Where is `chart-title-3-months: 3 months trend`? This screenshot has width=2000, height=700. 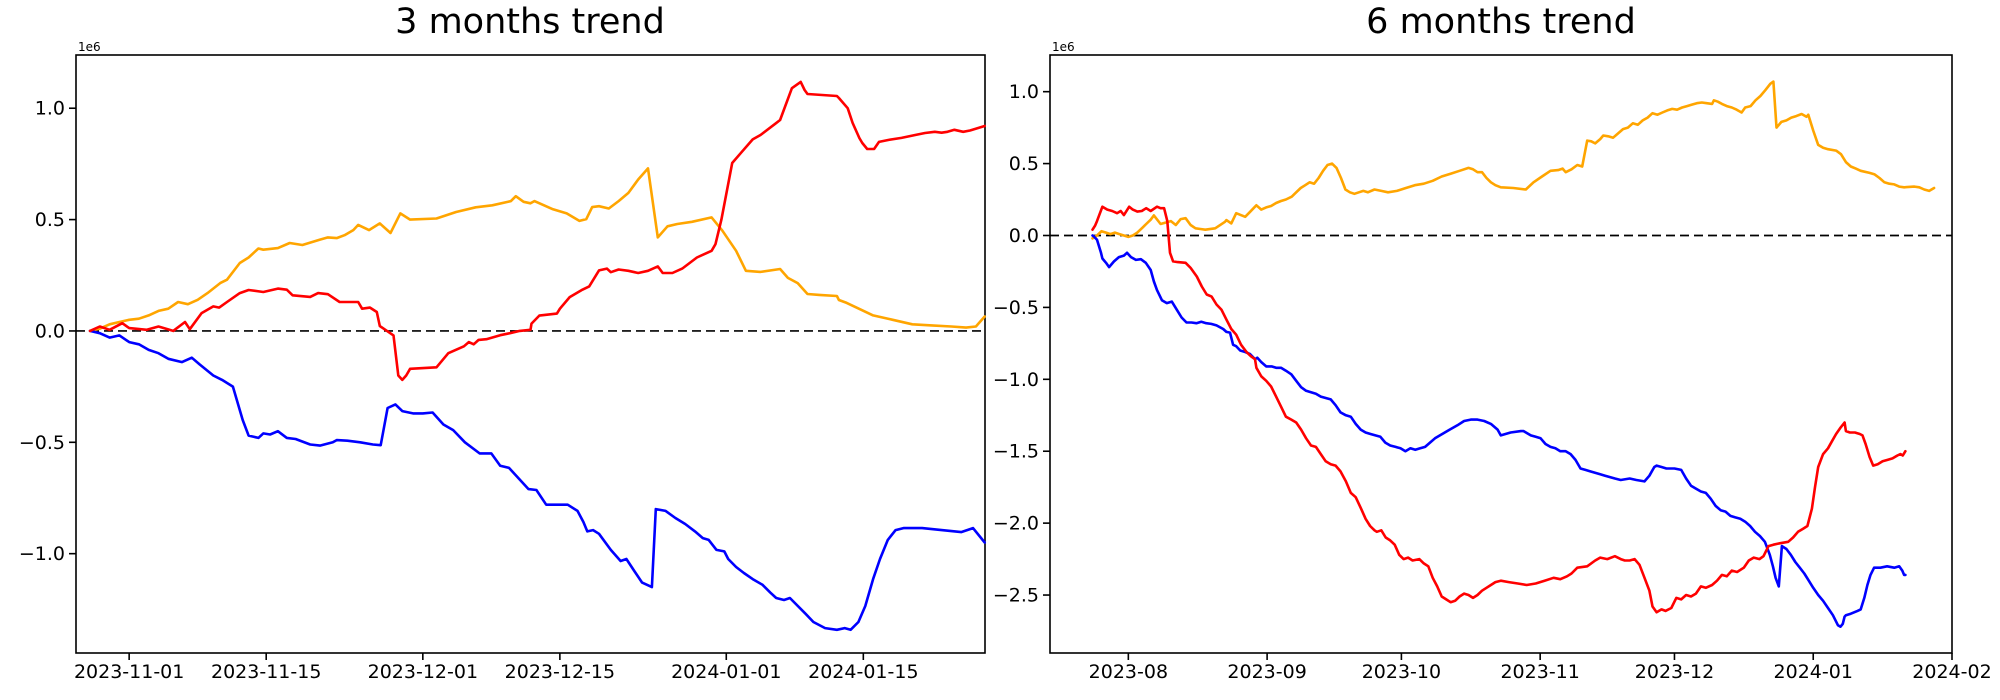
chart-title-3-months: 3 months trend is located at coordinates (530, 22).